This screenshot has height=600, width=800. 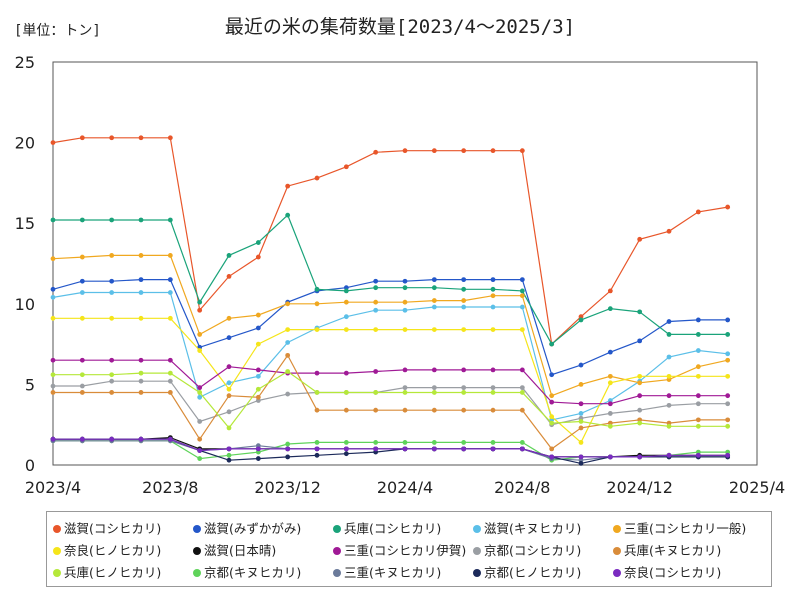 I want to click on legend-item: 滋賀(日本晴), so click(x=234, y=549).